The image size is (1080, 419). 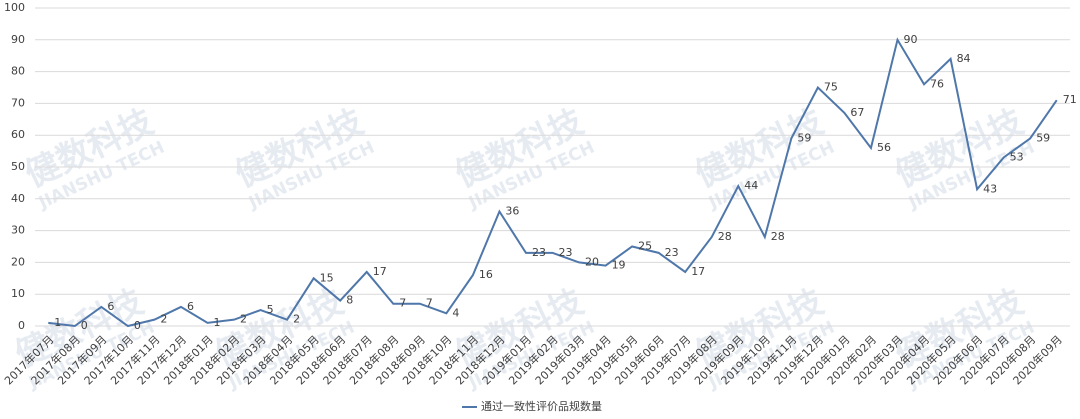 I want to click on y-tick-label: 50, so click(x=18, y=166).